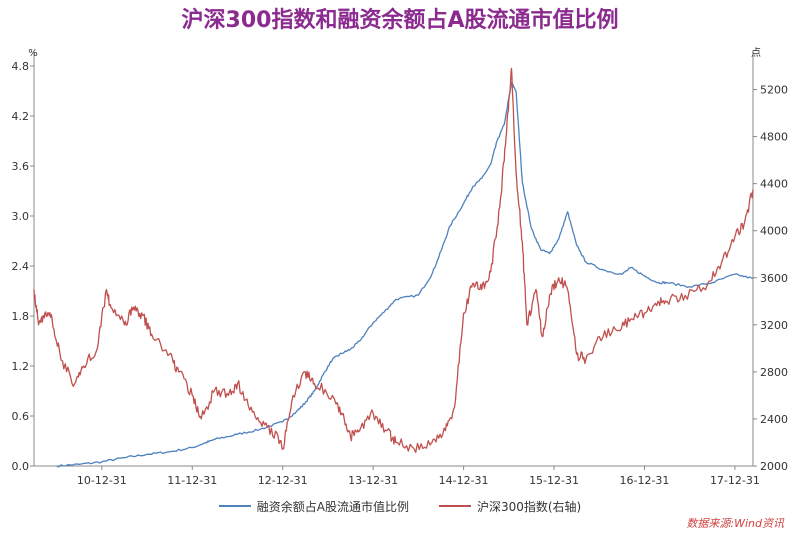 This screenshot has height=534, width=800. Describe the element at coordinates (234, 506) in the screenshot. I see `legend-swatch-margin-ratio` at that location.